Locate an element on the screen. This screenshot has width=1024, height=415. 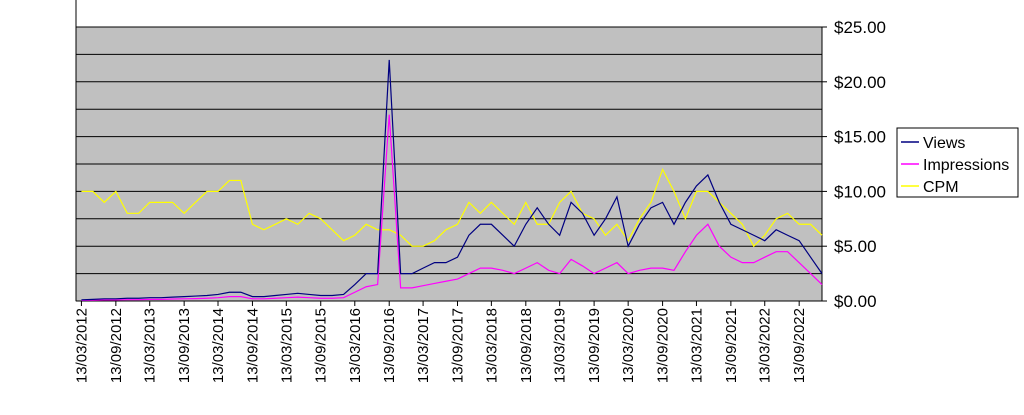
x-tick-label: 13/09/2021 is located at coordinates (731, 345).